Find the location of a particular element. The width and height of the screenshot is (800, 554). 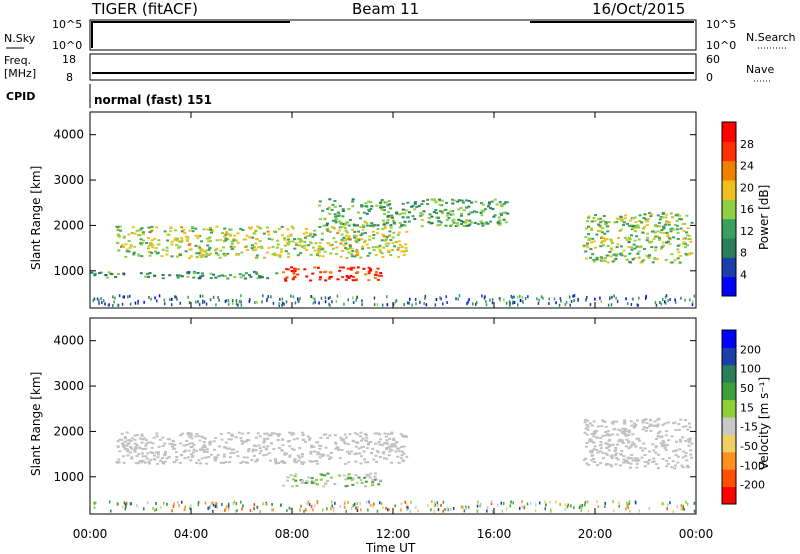

freq-label-line2: [MHz] is located at coordinates (20, 73).